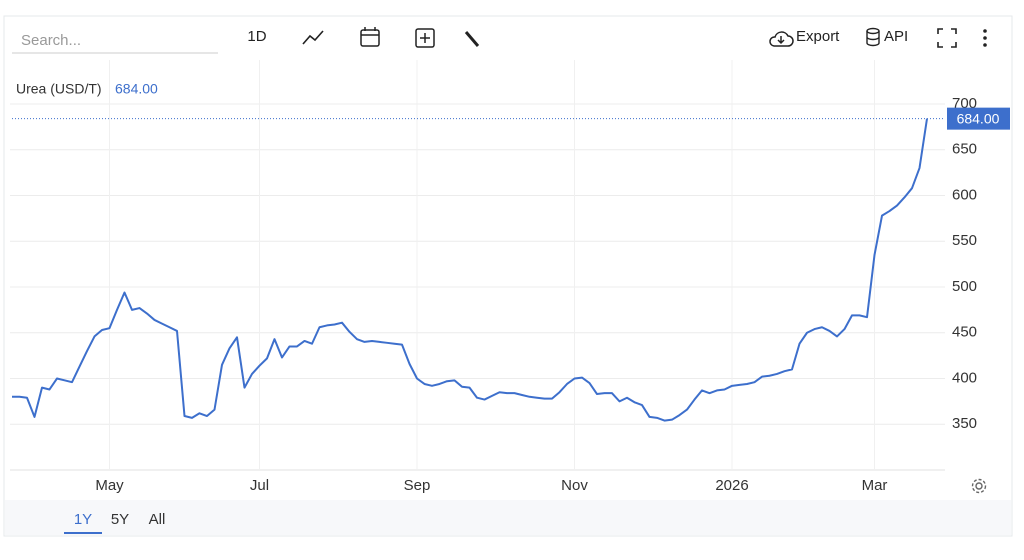  I want to click on x-tick-label: Sep, so click(417, 485).